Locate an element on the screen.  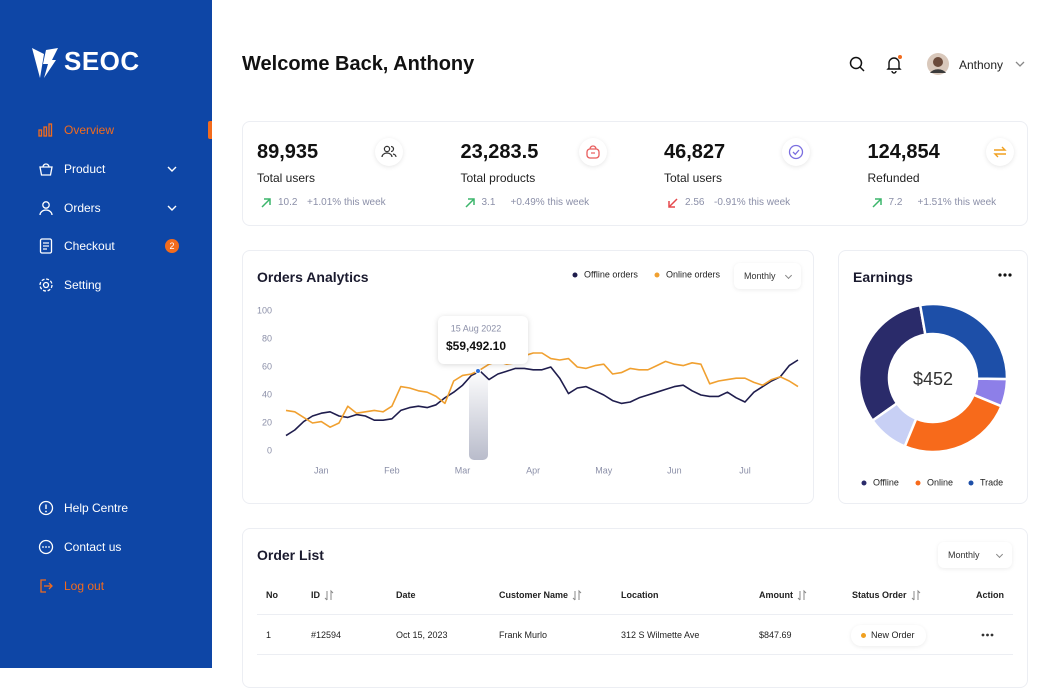
tooltip-value: $59,492.10 is located at coordinates (476, 346).